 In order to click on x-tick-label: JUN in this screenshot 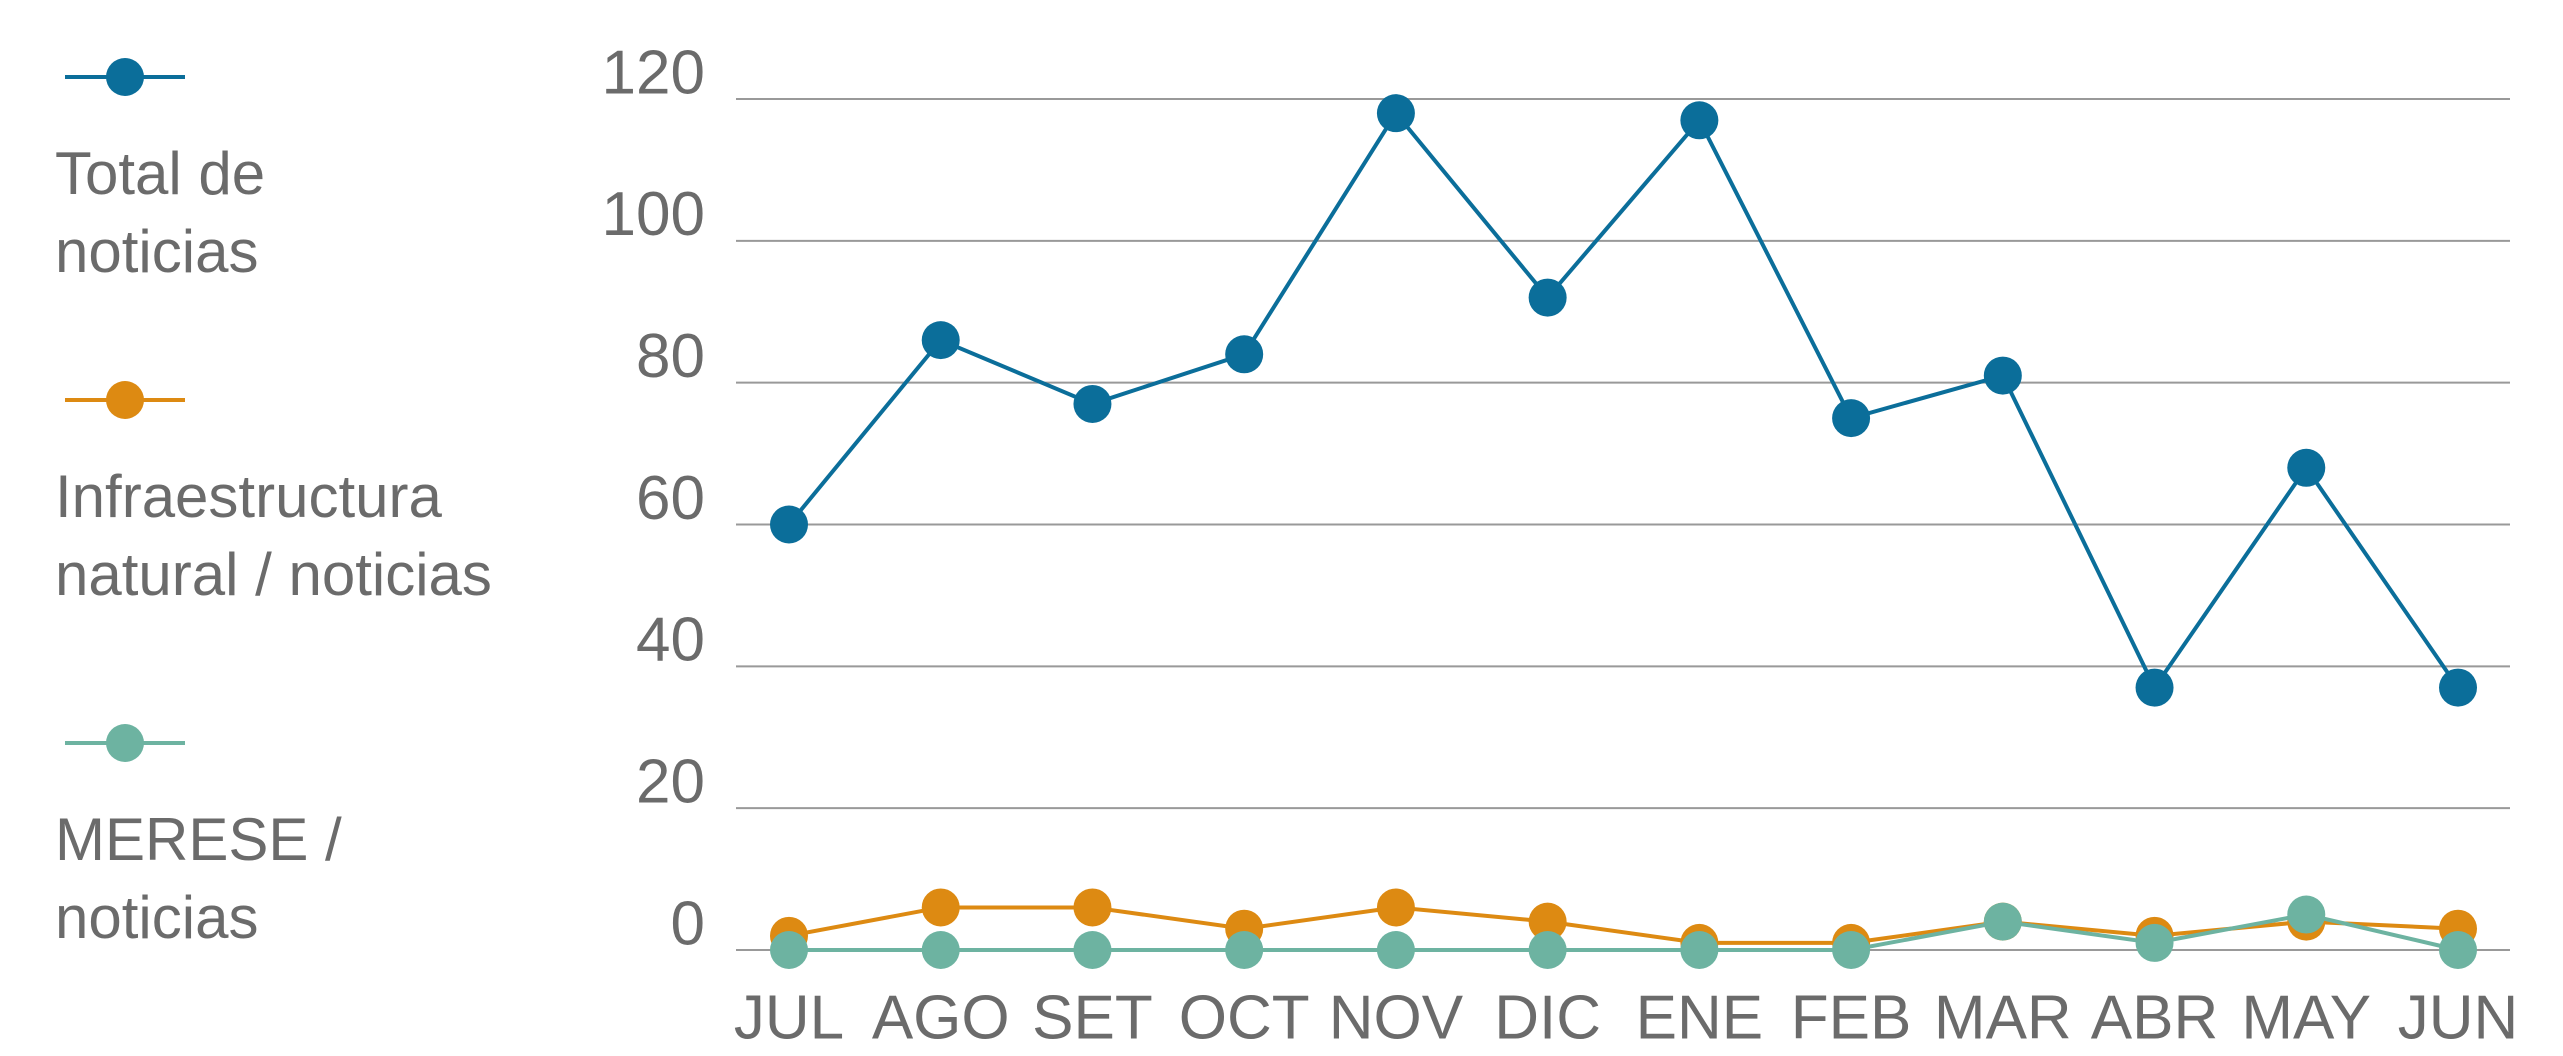, I will do `click(2458, 1017)`.